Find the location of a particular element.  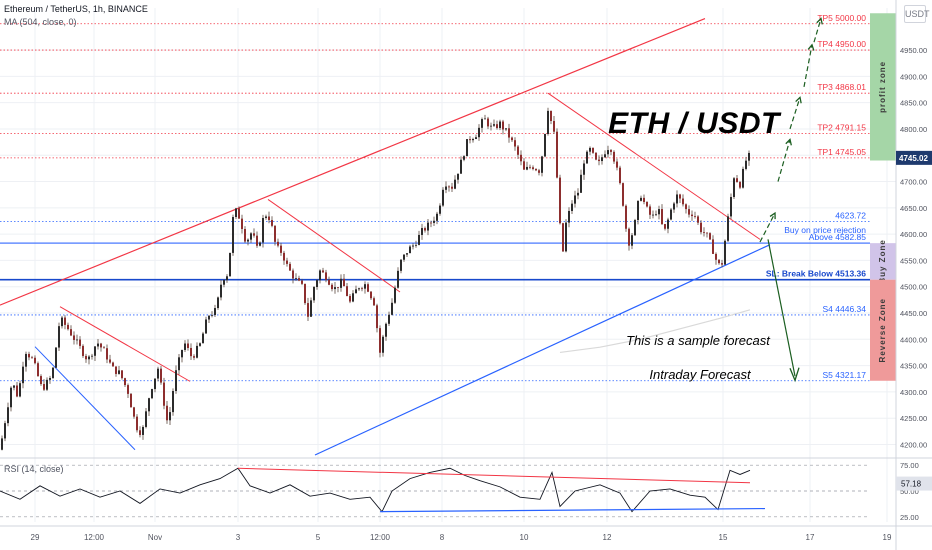

rsi-tick-label: 75.00 is located at coordinates (909, 465).